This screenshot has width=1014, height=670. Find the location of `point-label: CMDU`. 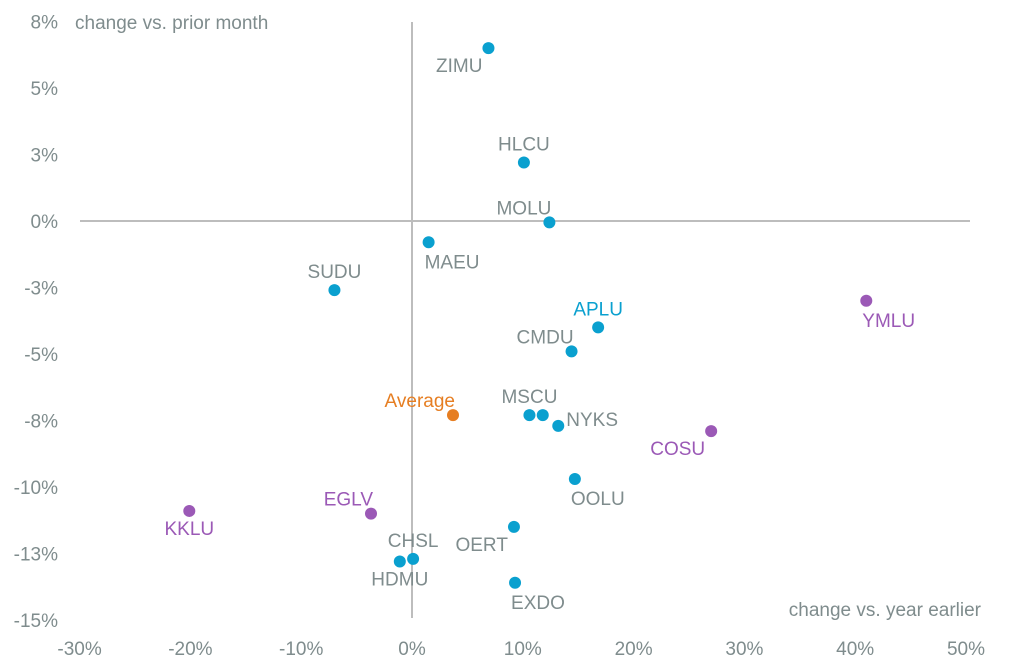

point-label: CMDU is located at coordinates (545, 337).